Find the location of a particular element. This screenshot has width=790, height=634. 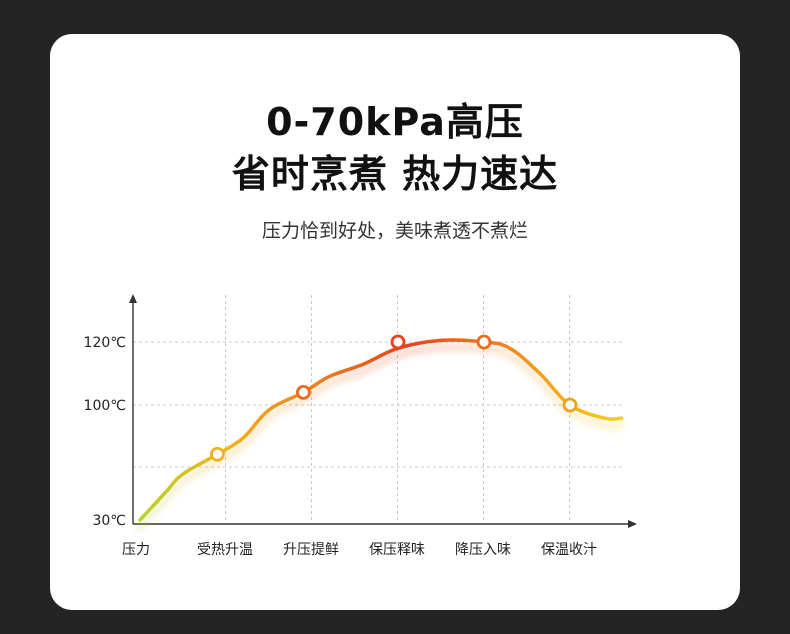

x-category-label: 压力 is located at coordinates (136, 550).